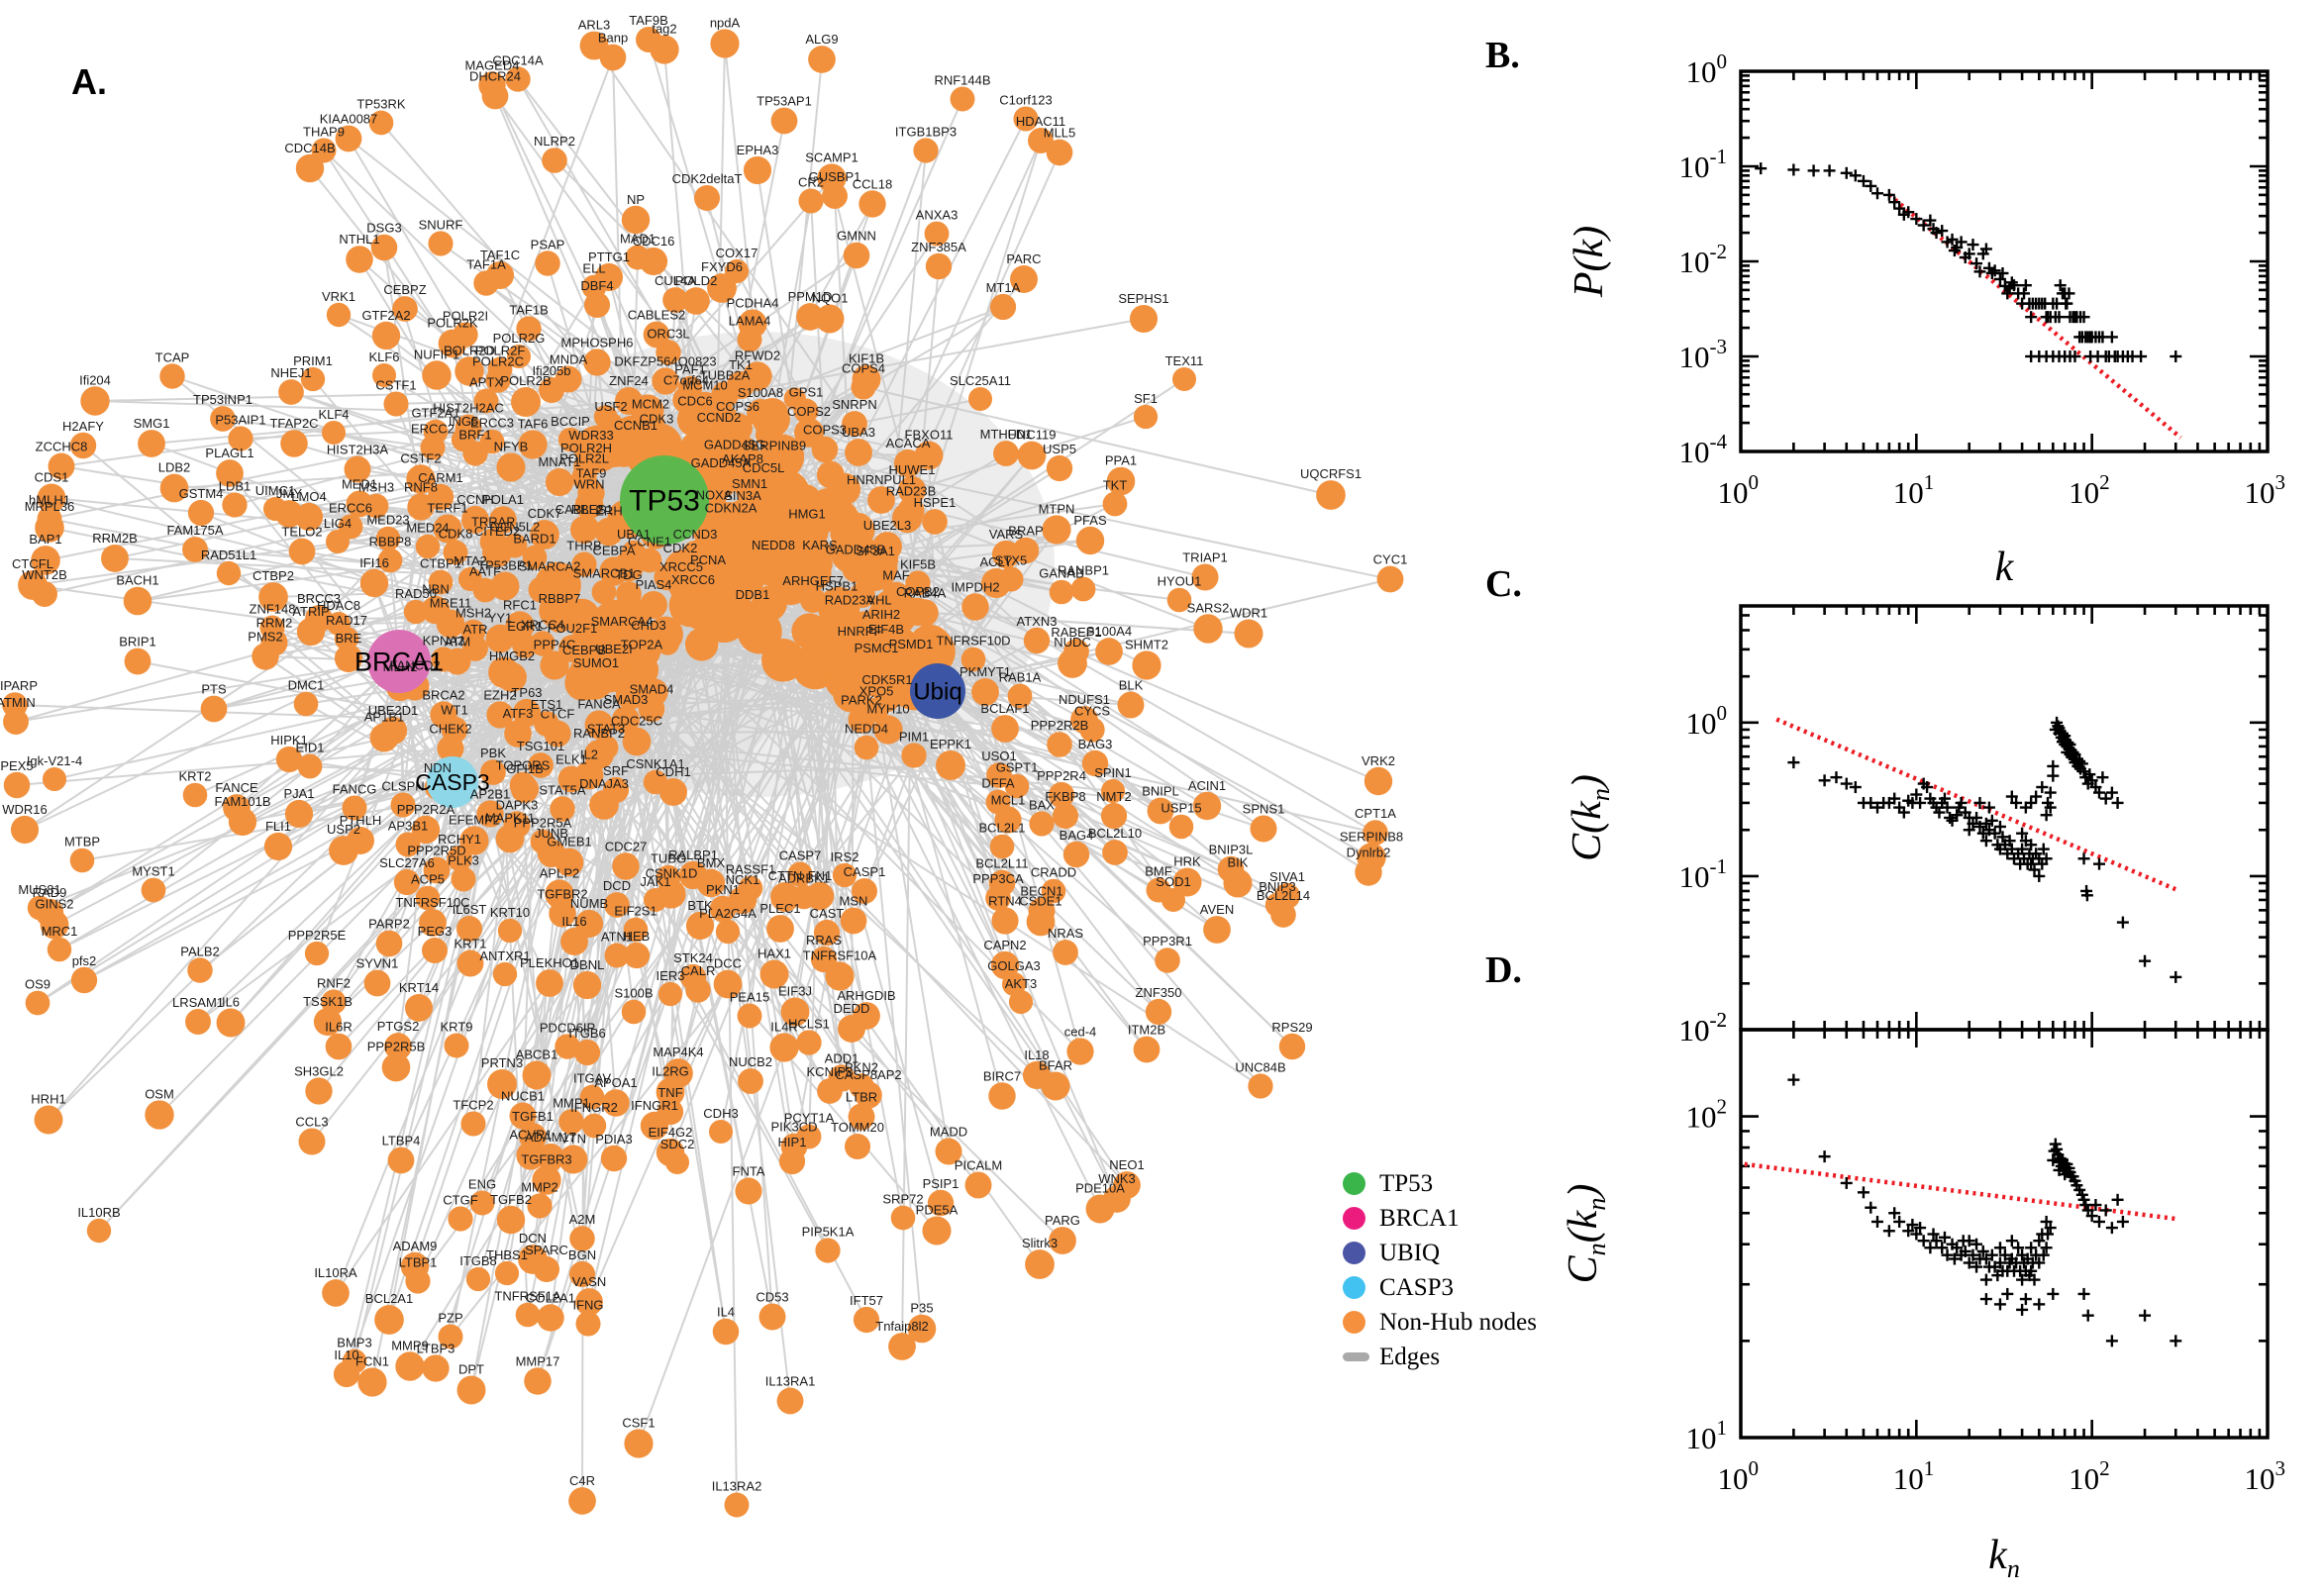  Describe the element at coordinates (343, 829) in the screenshot. I see `network-node-label: USP2` at that location.